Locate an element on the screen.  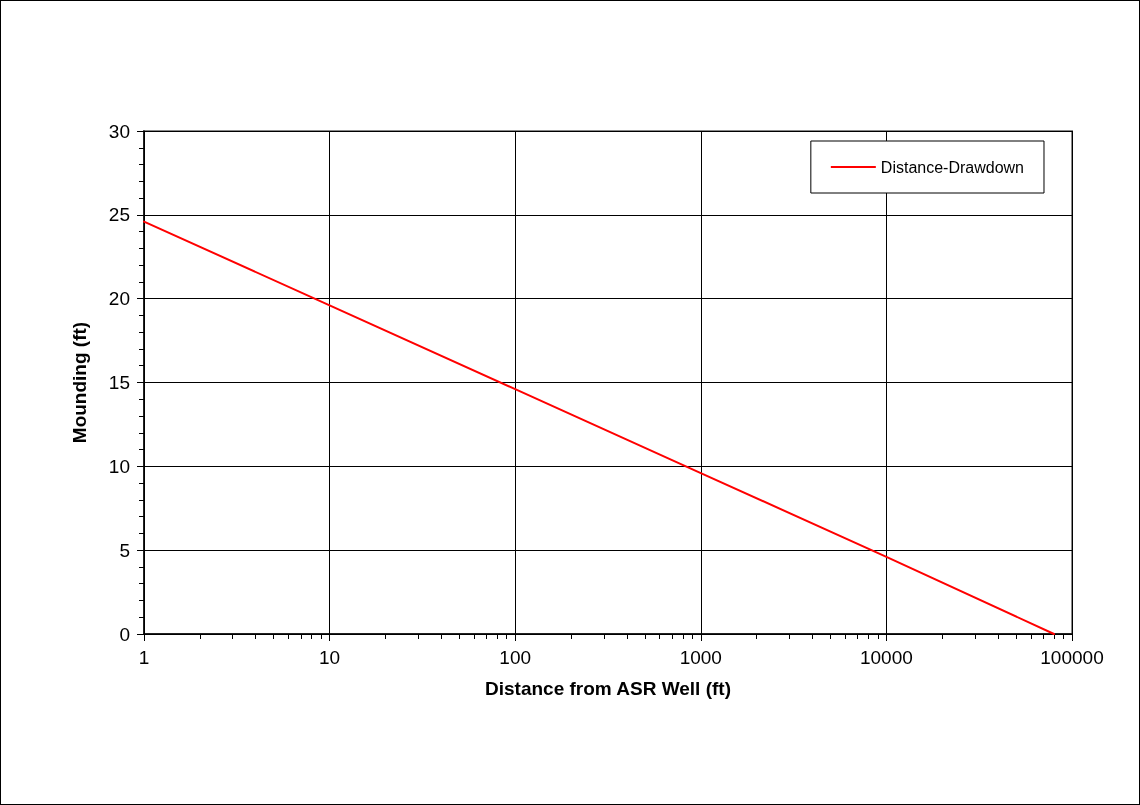
legend-label: Distance-Drawdown is located at coordinates (952, 167).